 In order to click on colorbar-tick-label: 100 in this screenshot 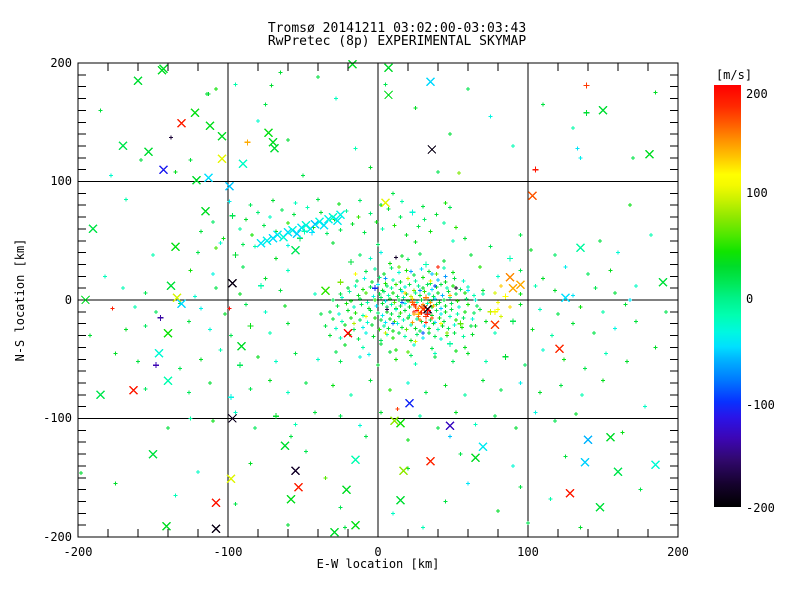, I will do `click(757, 193)`.